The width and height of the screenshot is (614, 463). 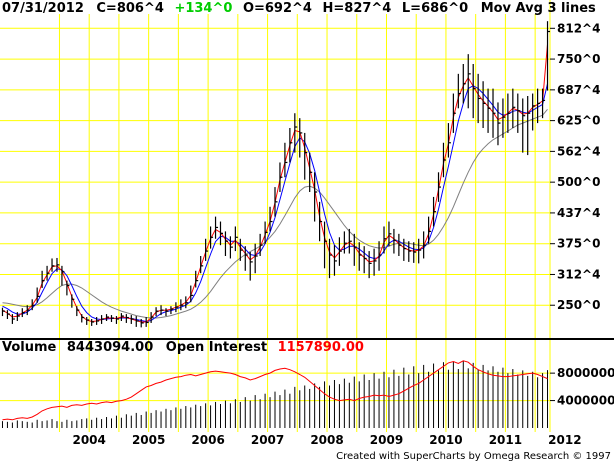 I want to click on y-tick-label: 375^0, so click(x=578, y=244).